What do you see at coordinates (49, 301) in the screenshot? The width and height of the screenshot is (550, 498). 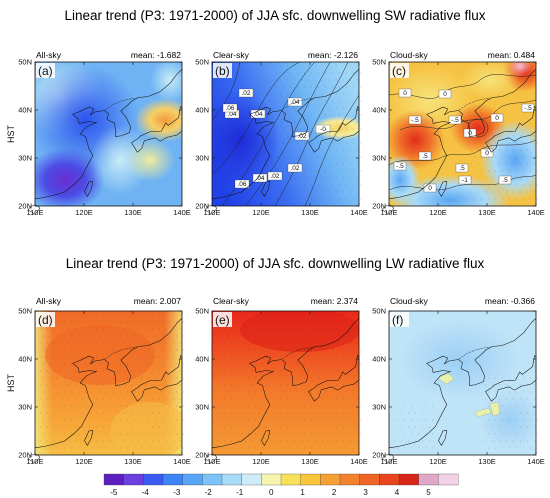 I see `panel-d-title: All-sky` at bounding box center [49, 301].